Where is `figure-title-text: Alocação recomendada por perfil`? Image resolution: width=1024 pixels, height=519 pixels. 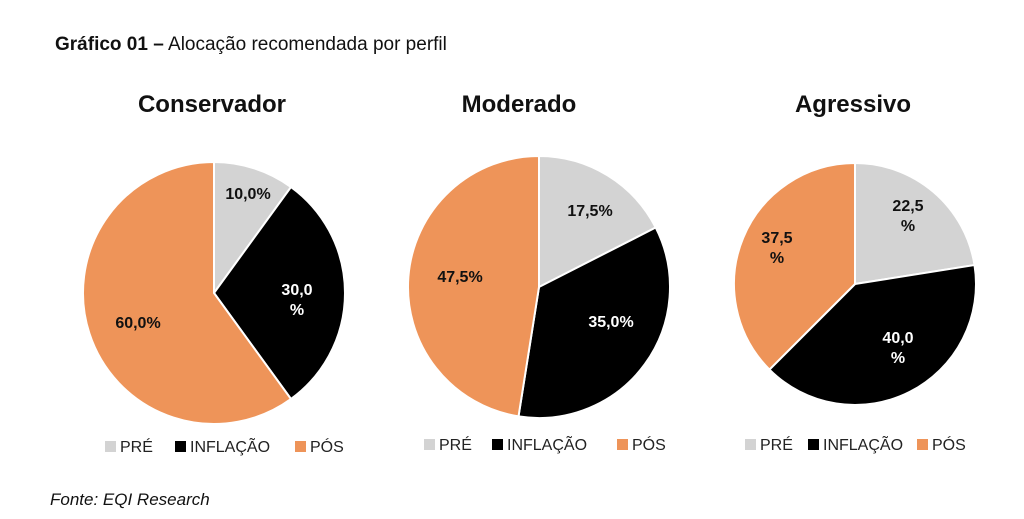
figure-title-text: Alocação recomendada por perfil is located at coordinates (307, 44).